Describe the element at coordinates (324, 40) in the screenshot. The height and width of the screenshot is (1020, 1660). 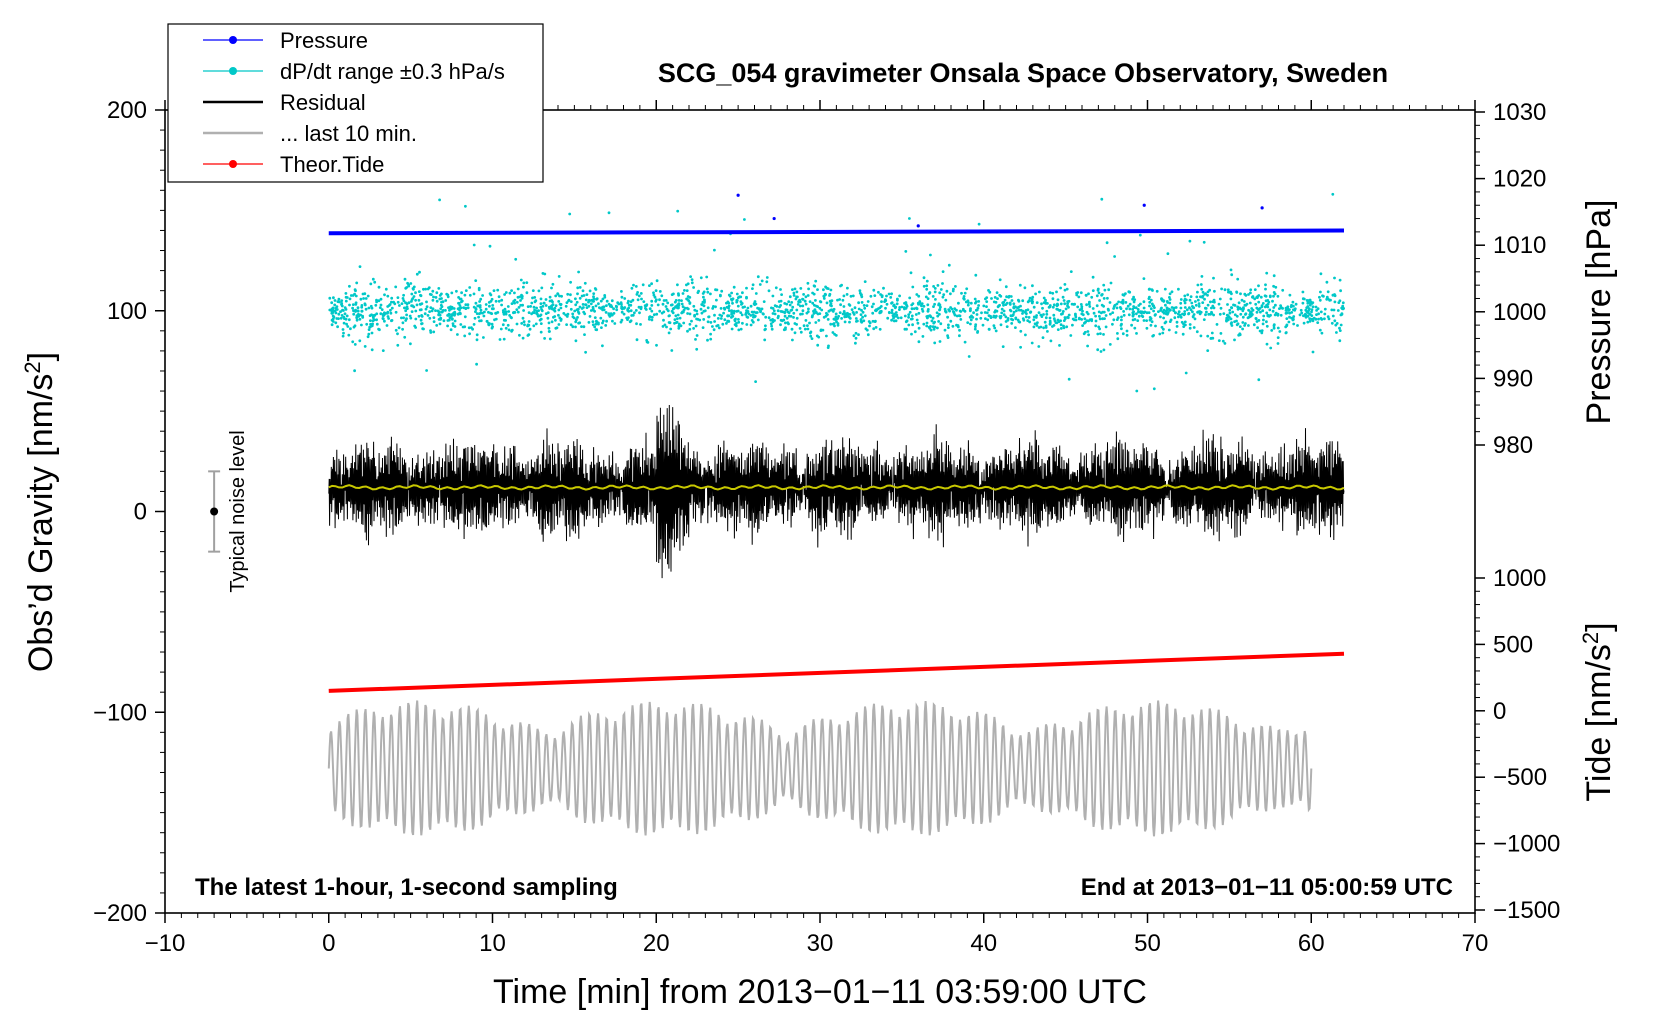
I see `legend-label: Pressure` at that location.